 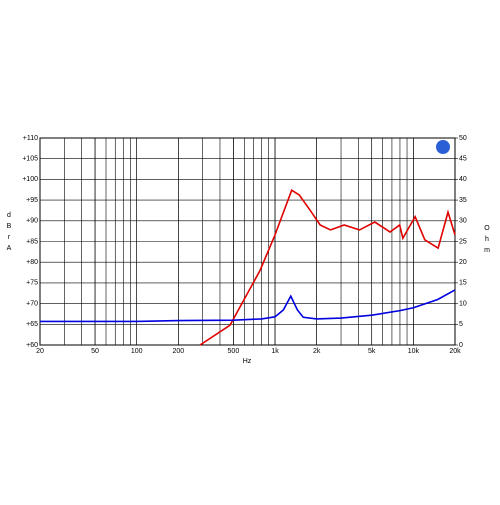 I want to click on y-tick-label: +75, so click(x=32, y=283).